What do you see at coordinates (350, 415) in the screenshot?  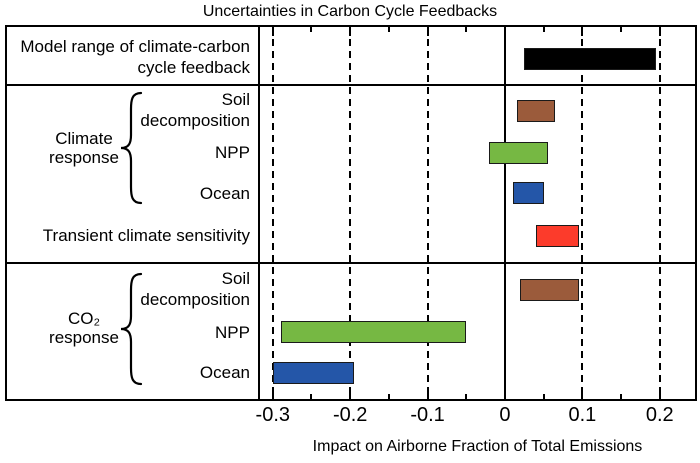 I see `x-tick-label: -0.2` at bounding box center [350, 415].